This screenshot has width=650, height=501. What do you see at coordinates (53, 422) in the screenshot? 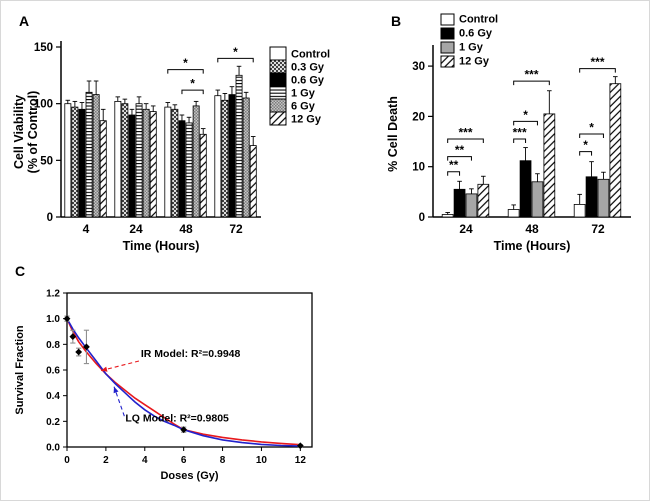
I see `y-tick-label: 0.2` at bounding box center [53, 422].